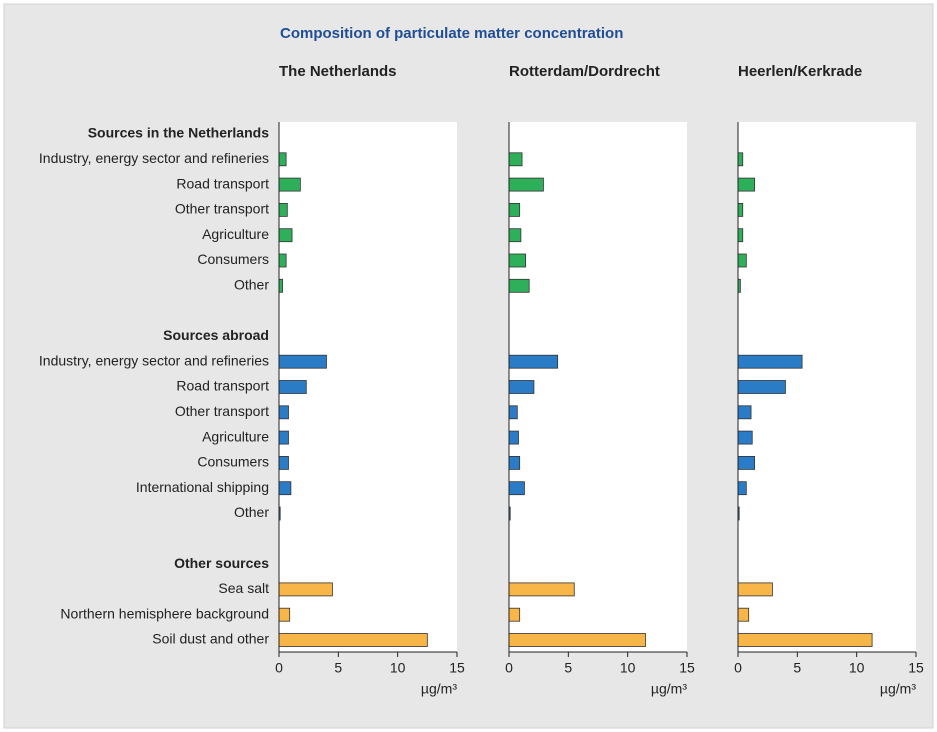  What do you see at coordinates (202, 487) in the screenshot?
I see `category-label: International shipping` at bounding box center [202, 487].